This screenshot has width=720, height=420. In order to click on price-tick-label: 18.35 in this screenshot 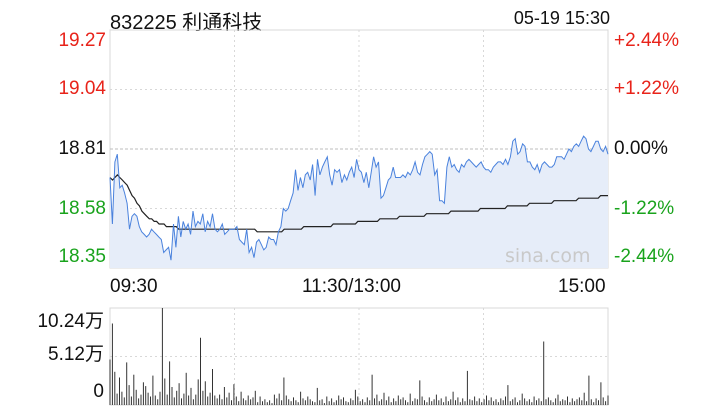, I will do `click(82, 256)`.